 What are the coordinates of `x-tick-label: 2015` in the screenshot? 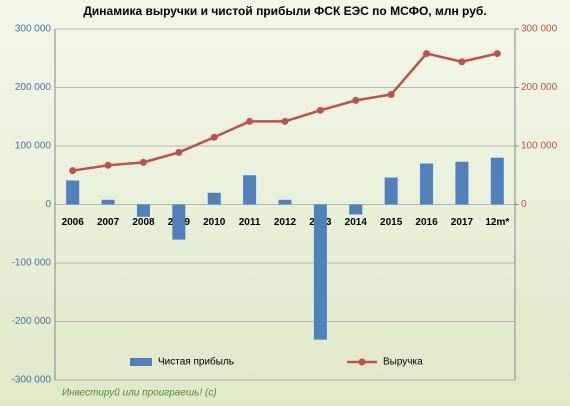 It's located at (391, 222).